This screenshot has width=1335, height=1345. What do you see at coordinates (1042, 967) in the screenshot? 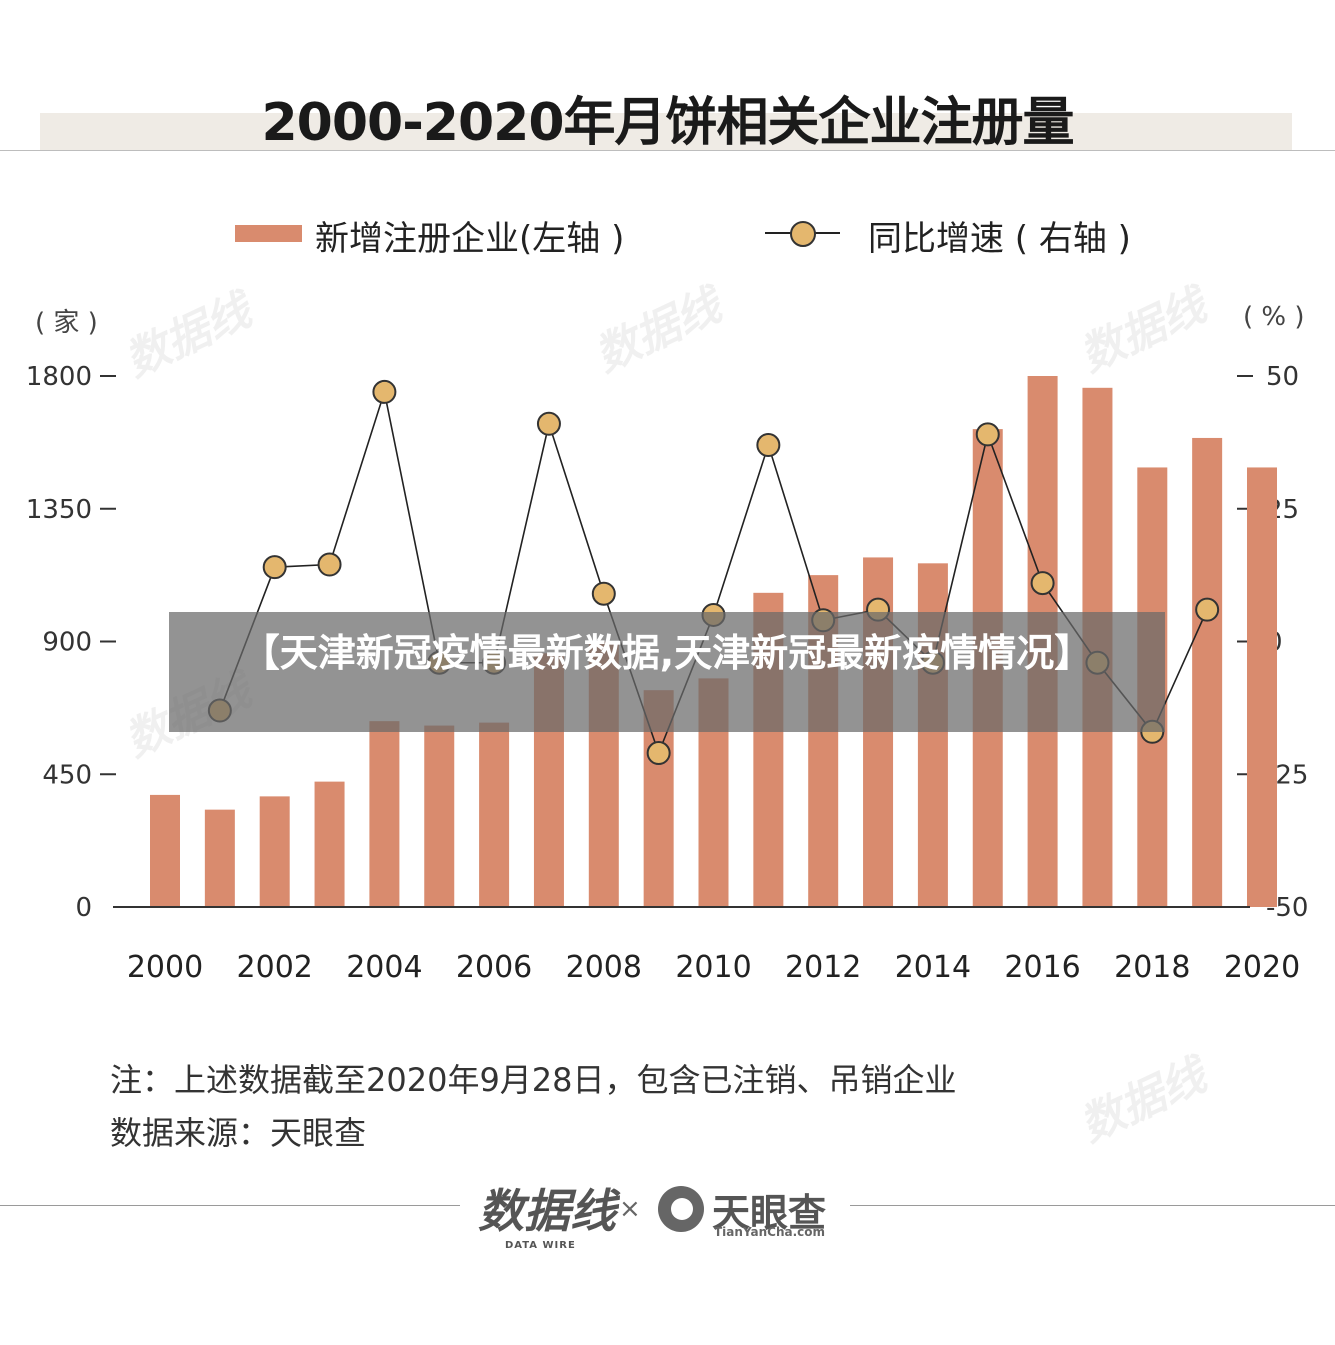
I see `x-axis-tick-label: 2016` at bounding box center [1042, 967].